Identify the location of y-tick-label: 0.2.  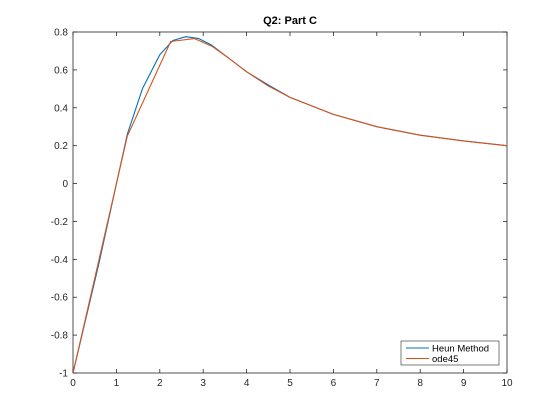
(61, 146).